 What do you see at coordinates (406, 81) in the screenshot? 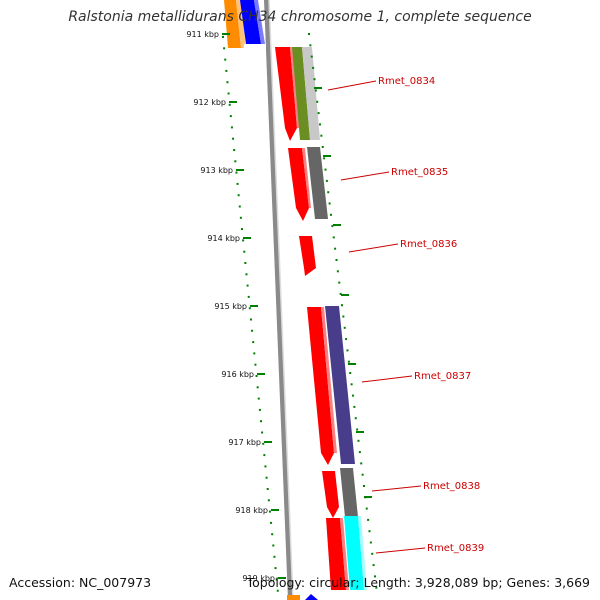
I see `gene-label-rmet-0834: Rmet_0834` at bounding box center [406, 81].